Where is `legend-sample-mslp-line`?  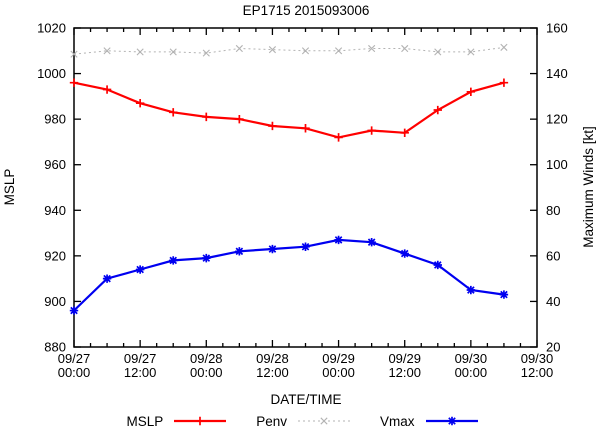 legend-sample-mslp-line is located at coordinates (200, 421).